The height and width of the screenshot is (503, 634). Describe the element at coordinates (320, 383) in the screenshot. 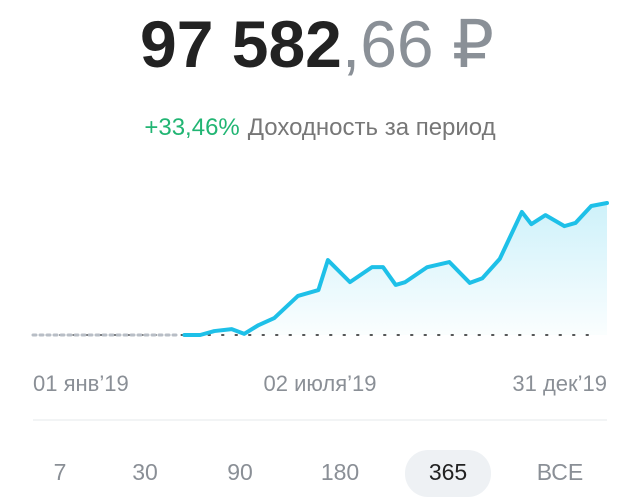

I see `x-tick-label: 02 июля’19` at that location.